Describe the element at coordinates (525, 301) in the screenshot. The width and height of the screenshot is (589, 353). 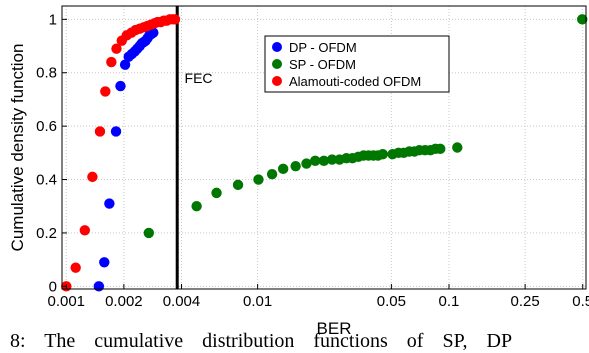
I see `x-tick-label: 0.25` at that location.